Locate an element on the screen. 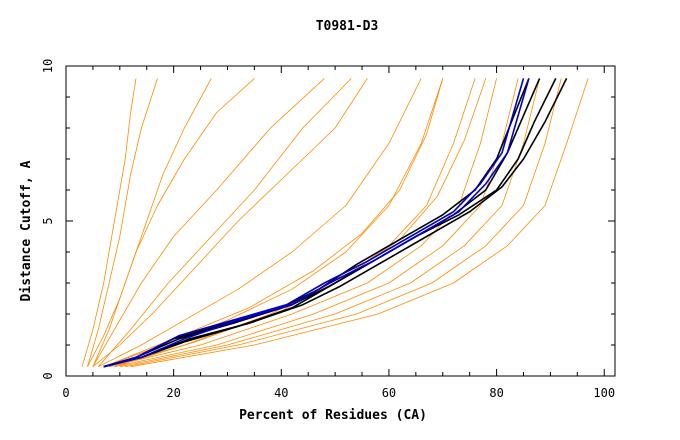 This screenshot has width=680, height=440. x-tick-label-20: 20 is located at coordinates (173, 393).